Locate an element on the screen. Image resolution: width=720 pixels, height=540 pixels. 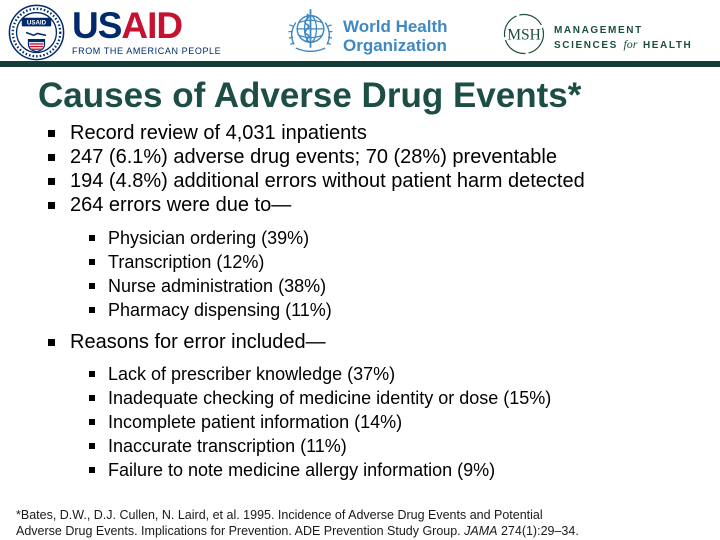
msh-health: Health is located at coordinates (667, 43).